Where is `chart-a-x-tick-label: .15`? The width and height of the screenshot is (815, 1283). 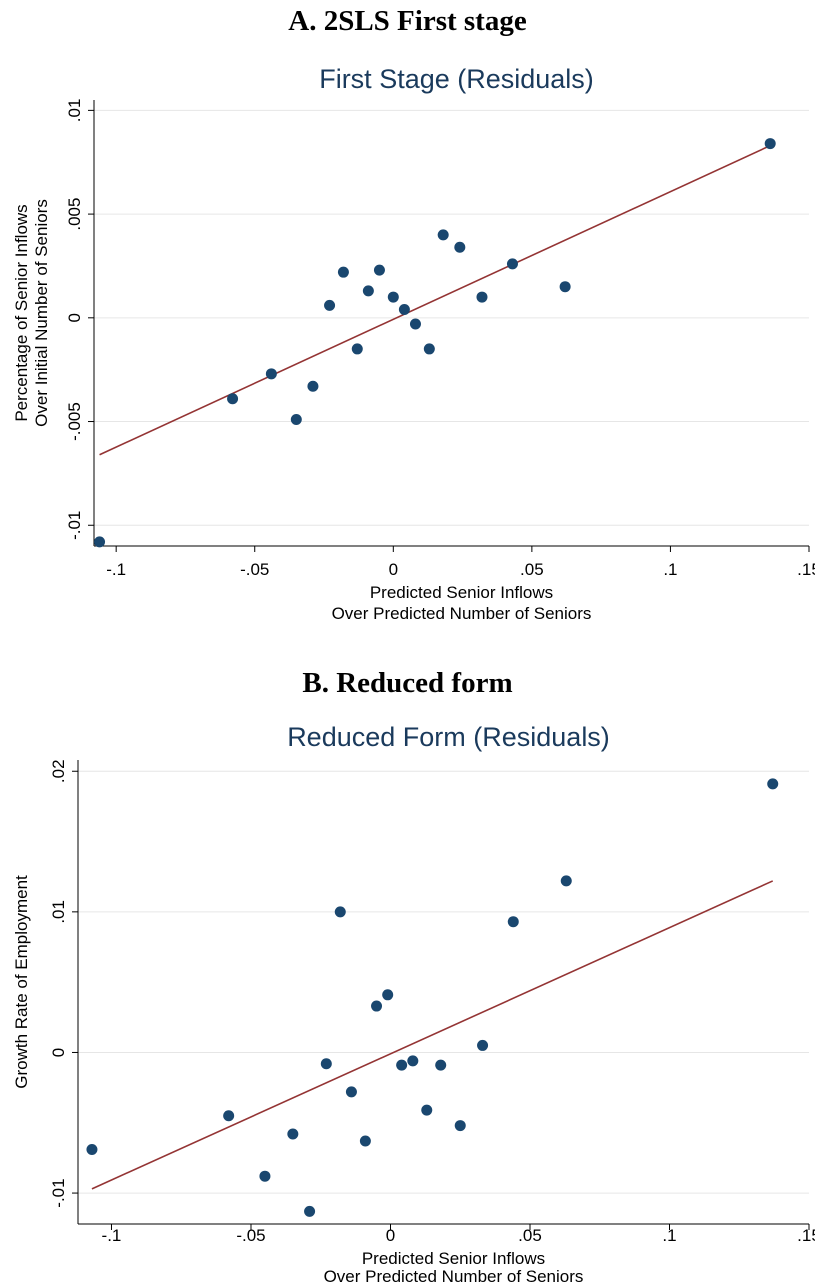
chart-a-x-tick-label: .15 is located at coordinates (806, 569).